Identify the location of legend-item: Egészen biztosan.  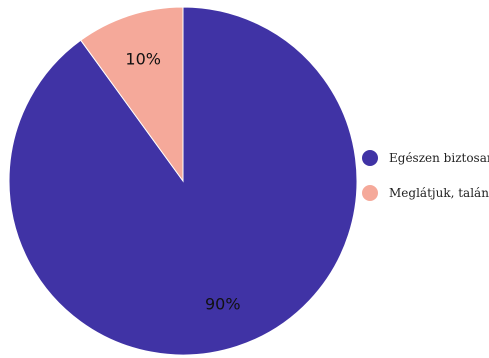
(425, 158).